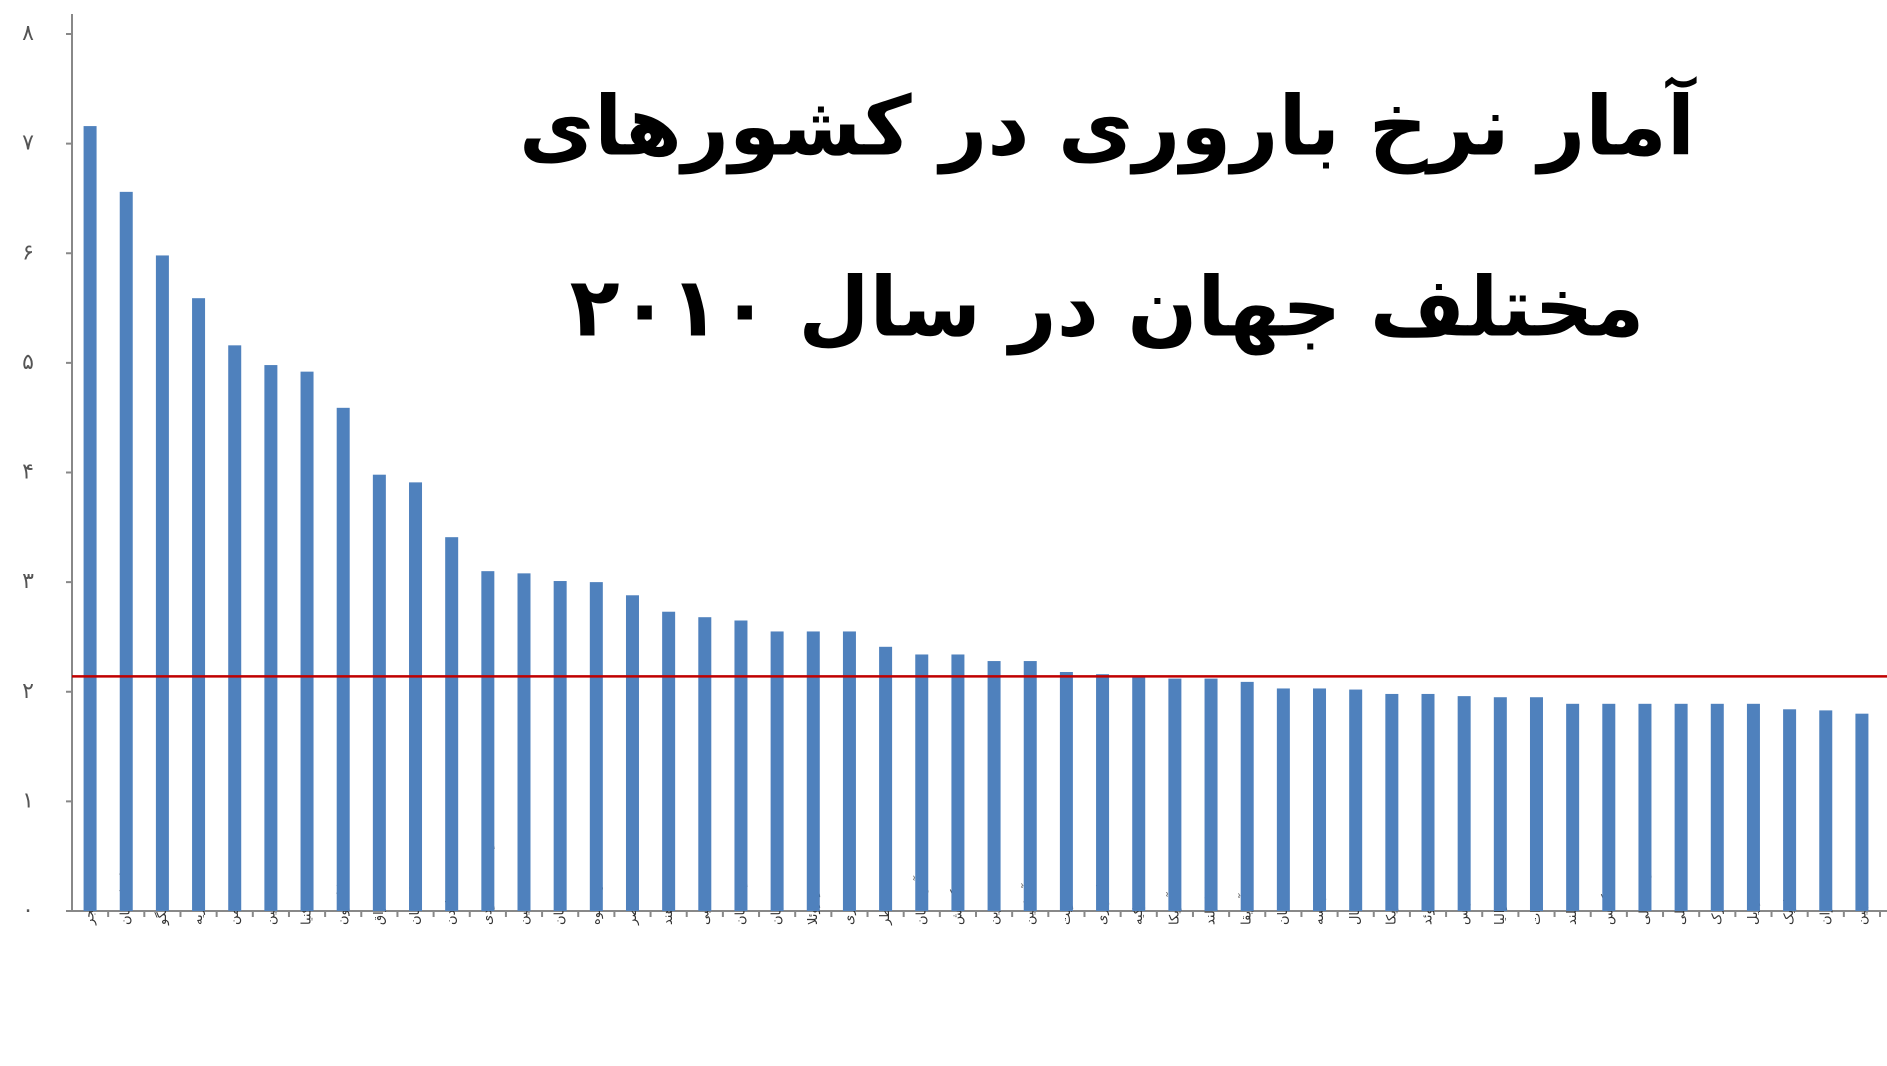  Describe the element at coordinates (28, 800) in the screenshot. I see `y-tick-label: ۱` at that location.